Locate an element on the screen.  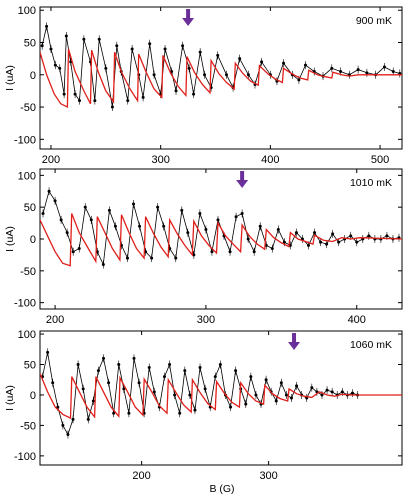
y-tick-label: -100 is located at coordinates (25, 457).